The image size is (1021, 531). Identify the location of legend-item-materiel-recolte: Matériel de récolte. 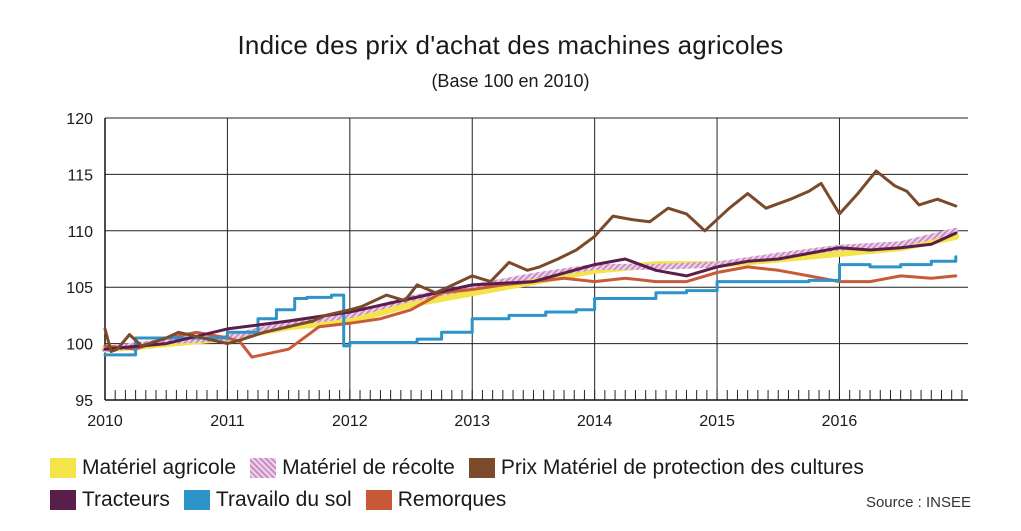
(352, 468).